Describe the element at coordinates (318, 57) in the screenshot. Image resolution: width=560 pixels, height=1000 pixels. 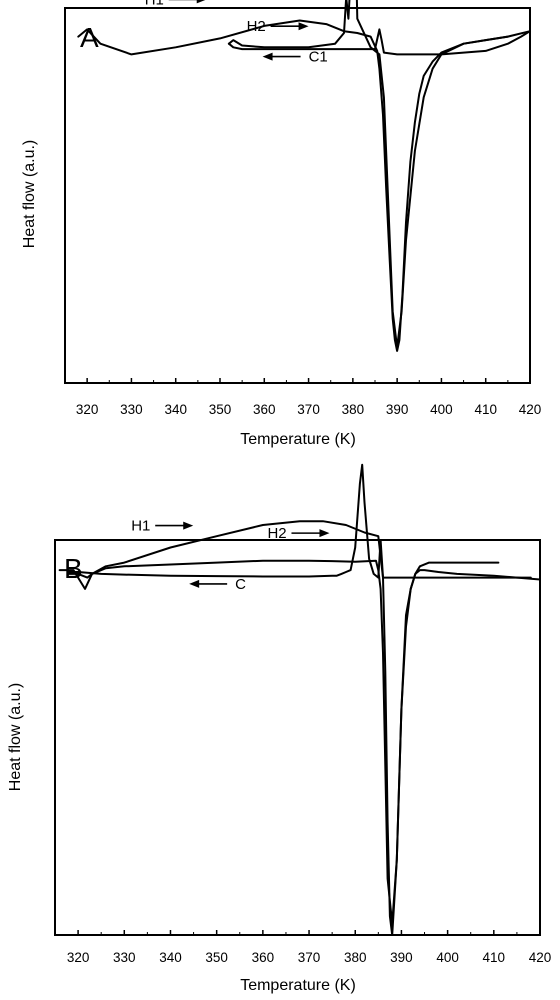
I see `annotation-c1: C1` at that location.